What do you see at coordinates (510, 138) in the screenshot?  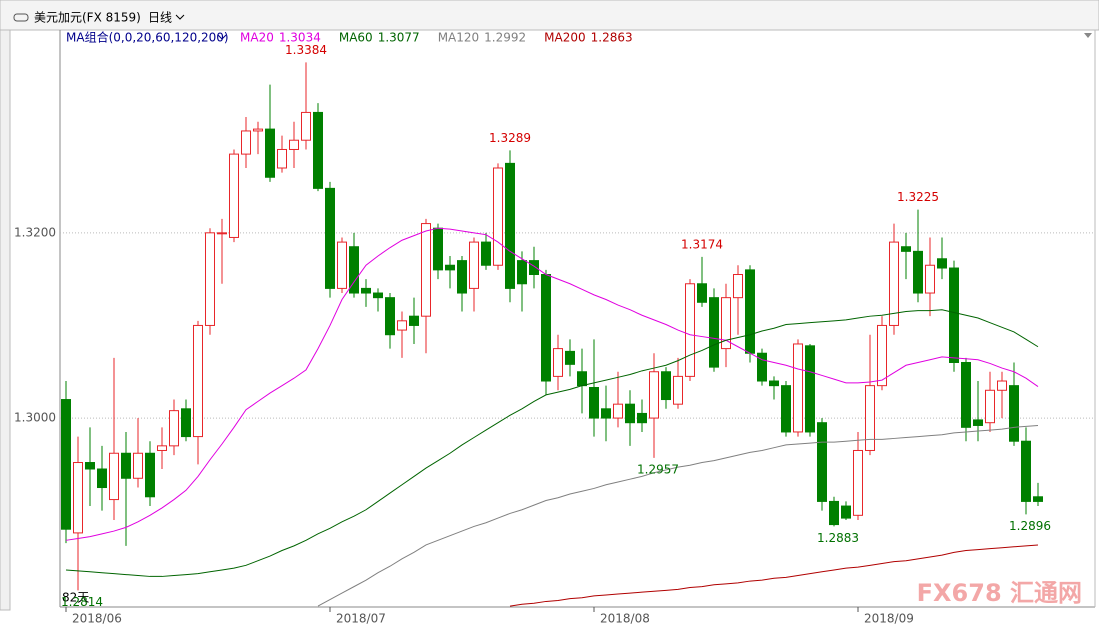 I see `extreme-label: 1.3289` at bounding box center [510, 138].